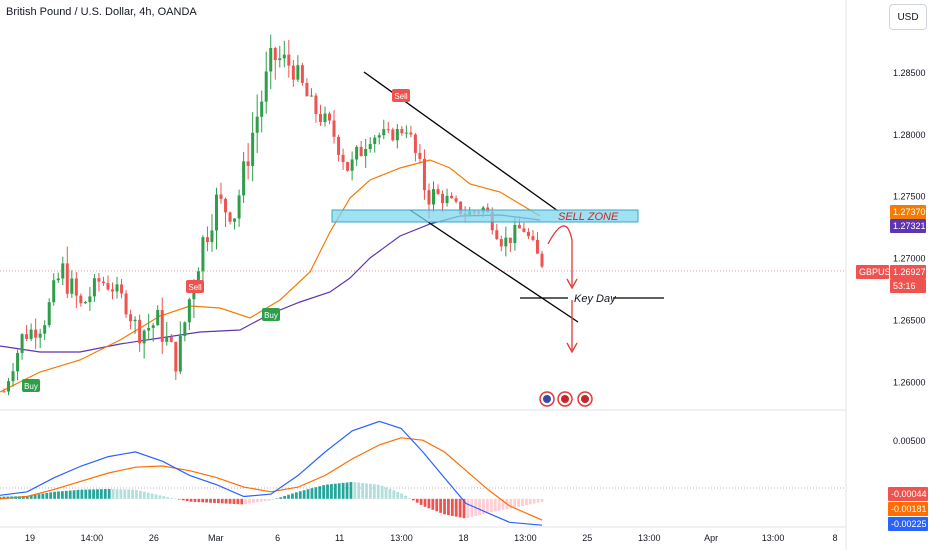 The width and height of the screenshot is (932, 550). What do you see at coordinates (909, 321) in the screenshot?
I see `price-tick-label: 1.26500` at bounding box center [909, 321].